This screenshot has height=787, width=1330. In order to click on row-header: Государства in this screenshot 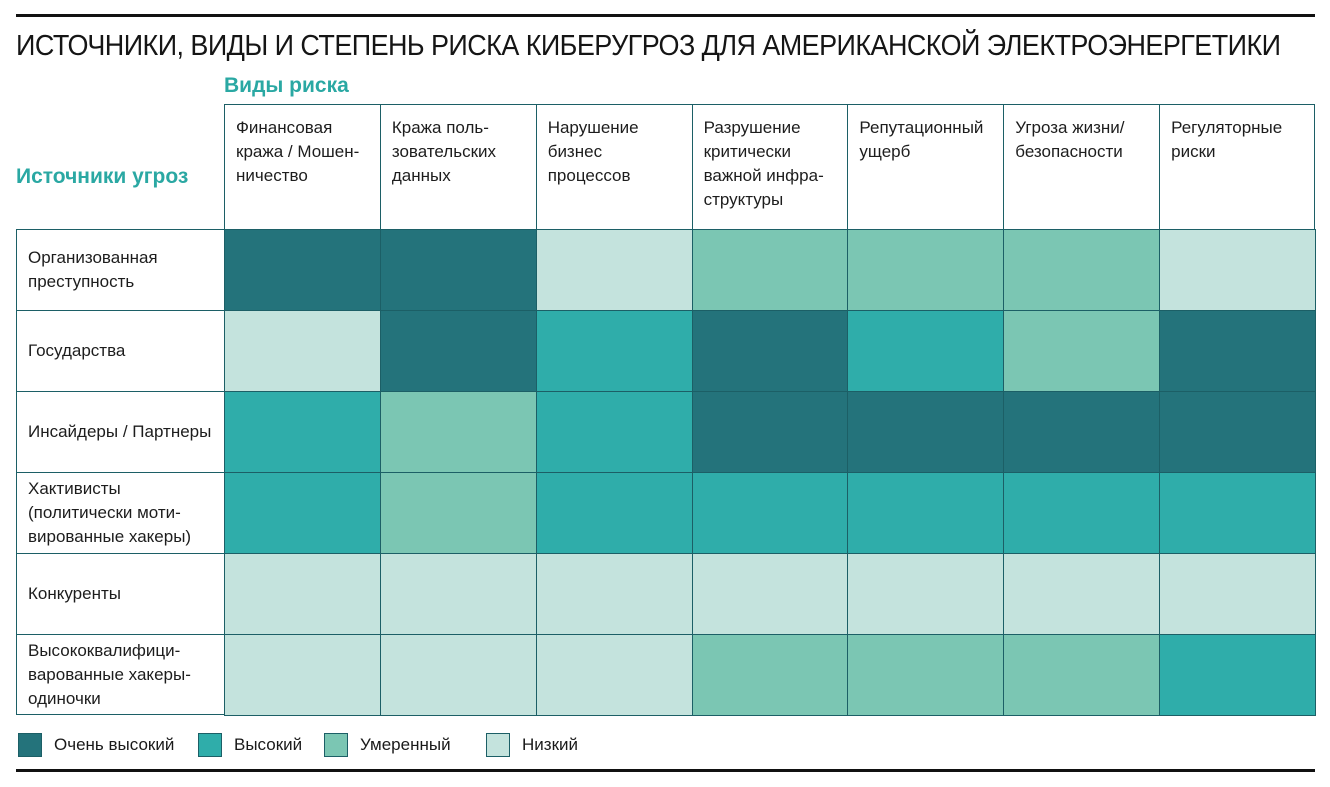, I will do `click(120, 350)`.